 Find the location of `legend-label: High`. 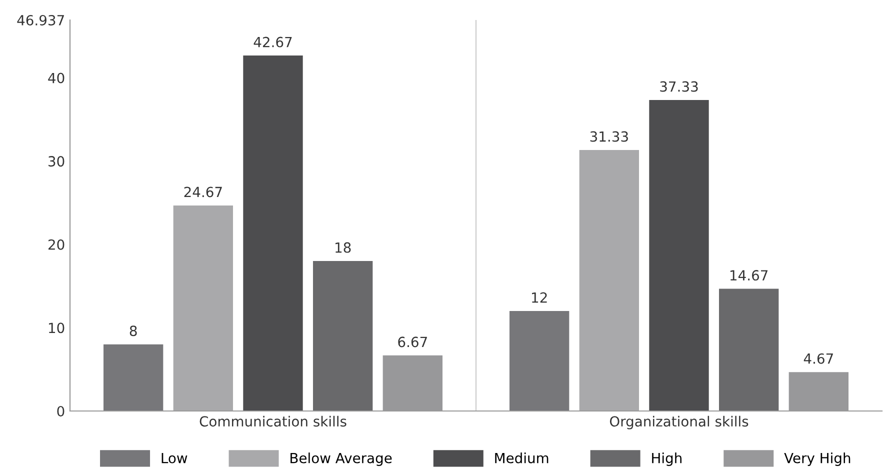

legend-label: High is located at coordinates (667, 459).